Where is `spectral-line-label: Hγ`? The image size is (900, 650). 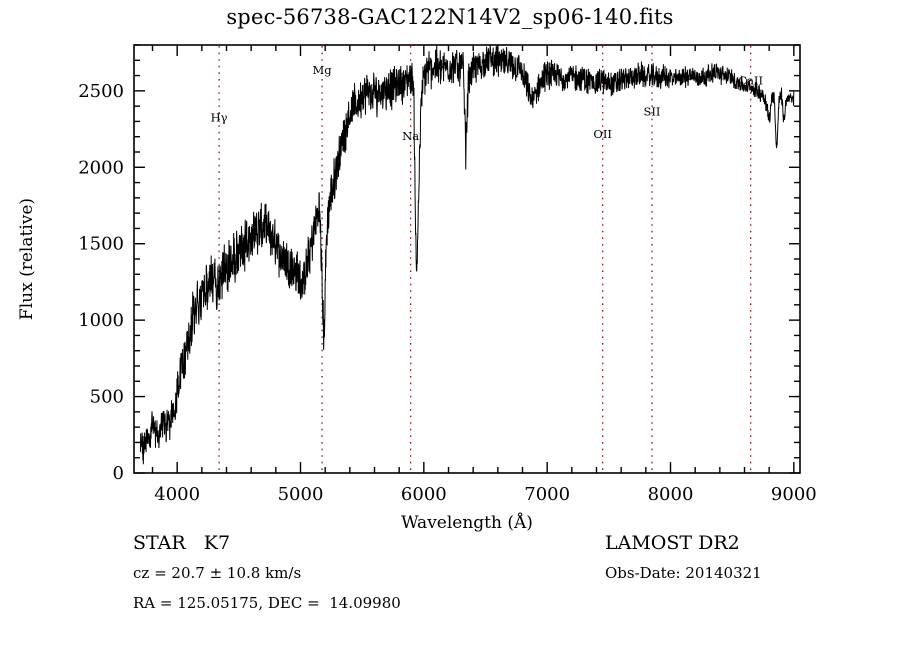 spectral-line-label: Hγ is located at coordinates (219, 117).